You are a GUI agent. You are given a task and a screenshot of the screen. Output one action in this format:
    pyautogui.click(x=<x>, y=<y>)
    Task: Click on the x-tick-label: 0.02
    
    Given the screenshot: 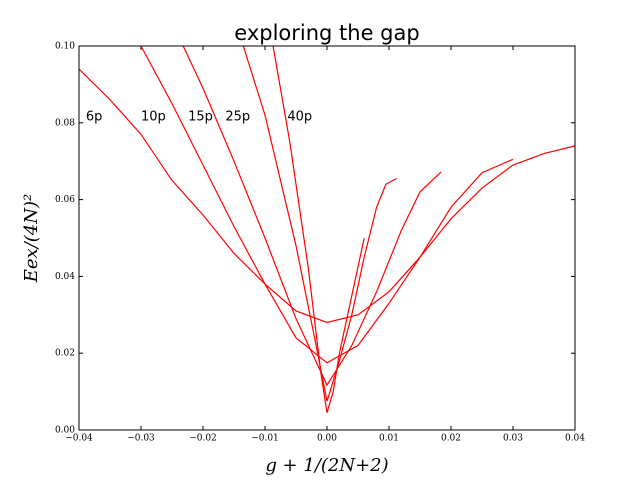 What is the action you would take?
    pyautogui.click(x=451, y=439)
    